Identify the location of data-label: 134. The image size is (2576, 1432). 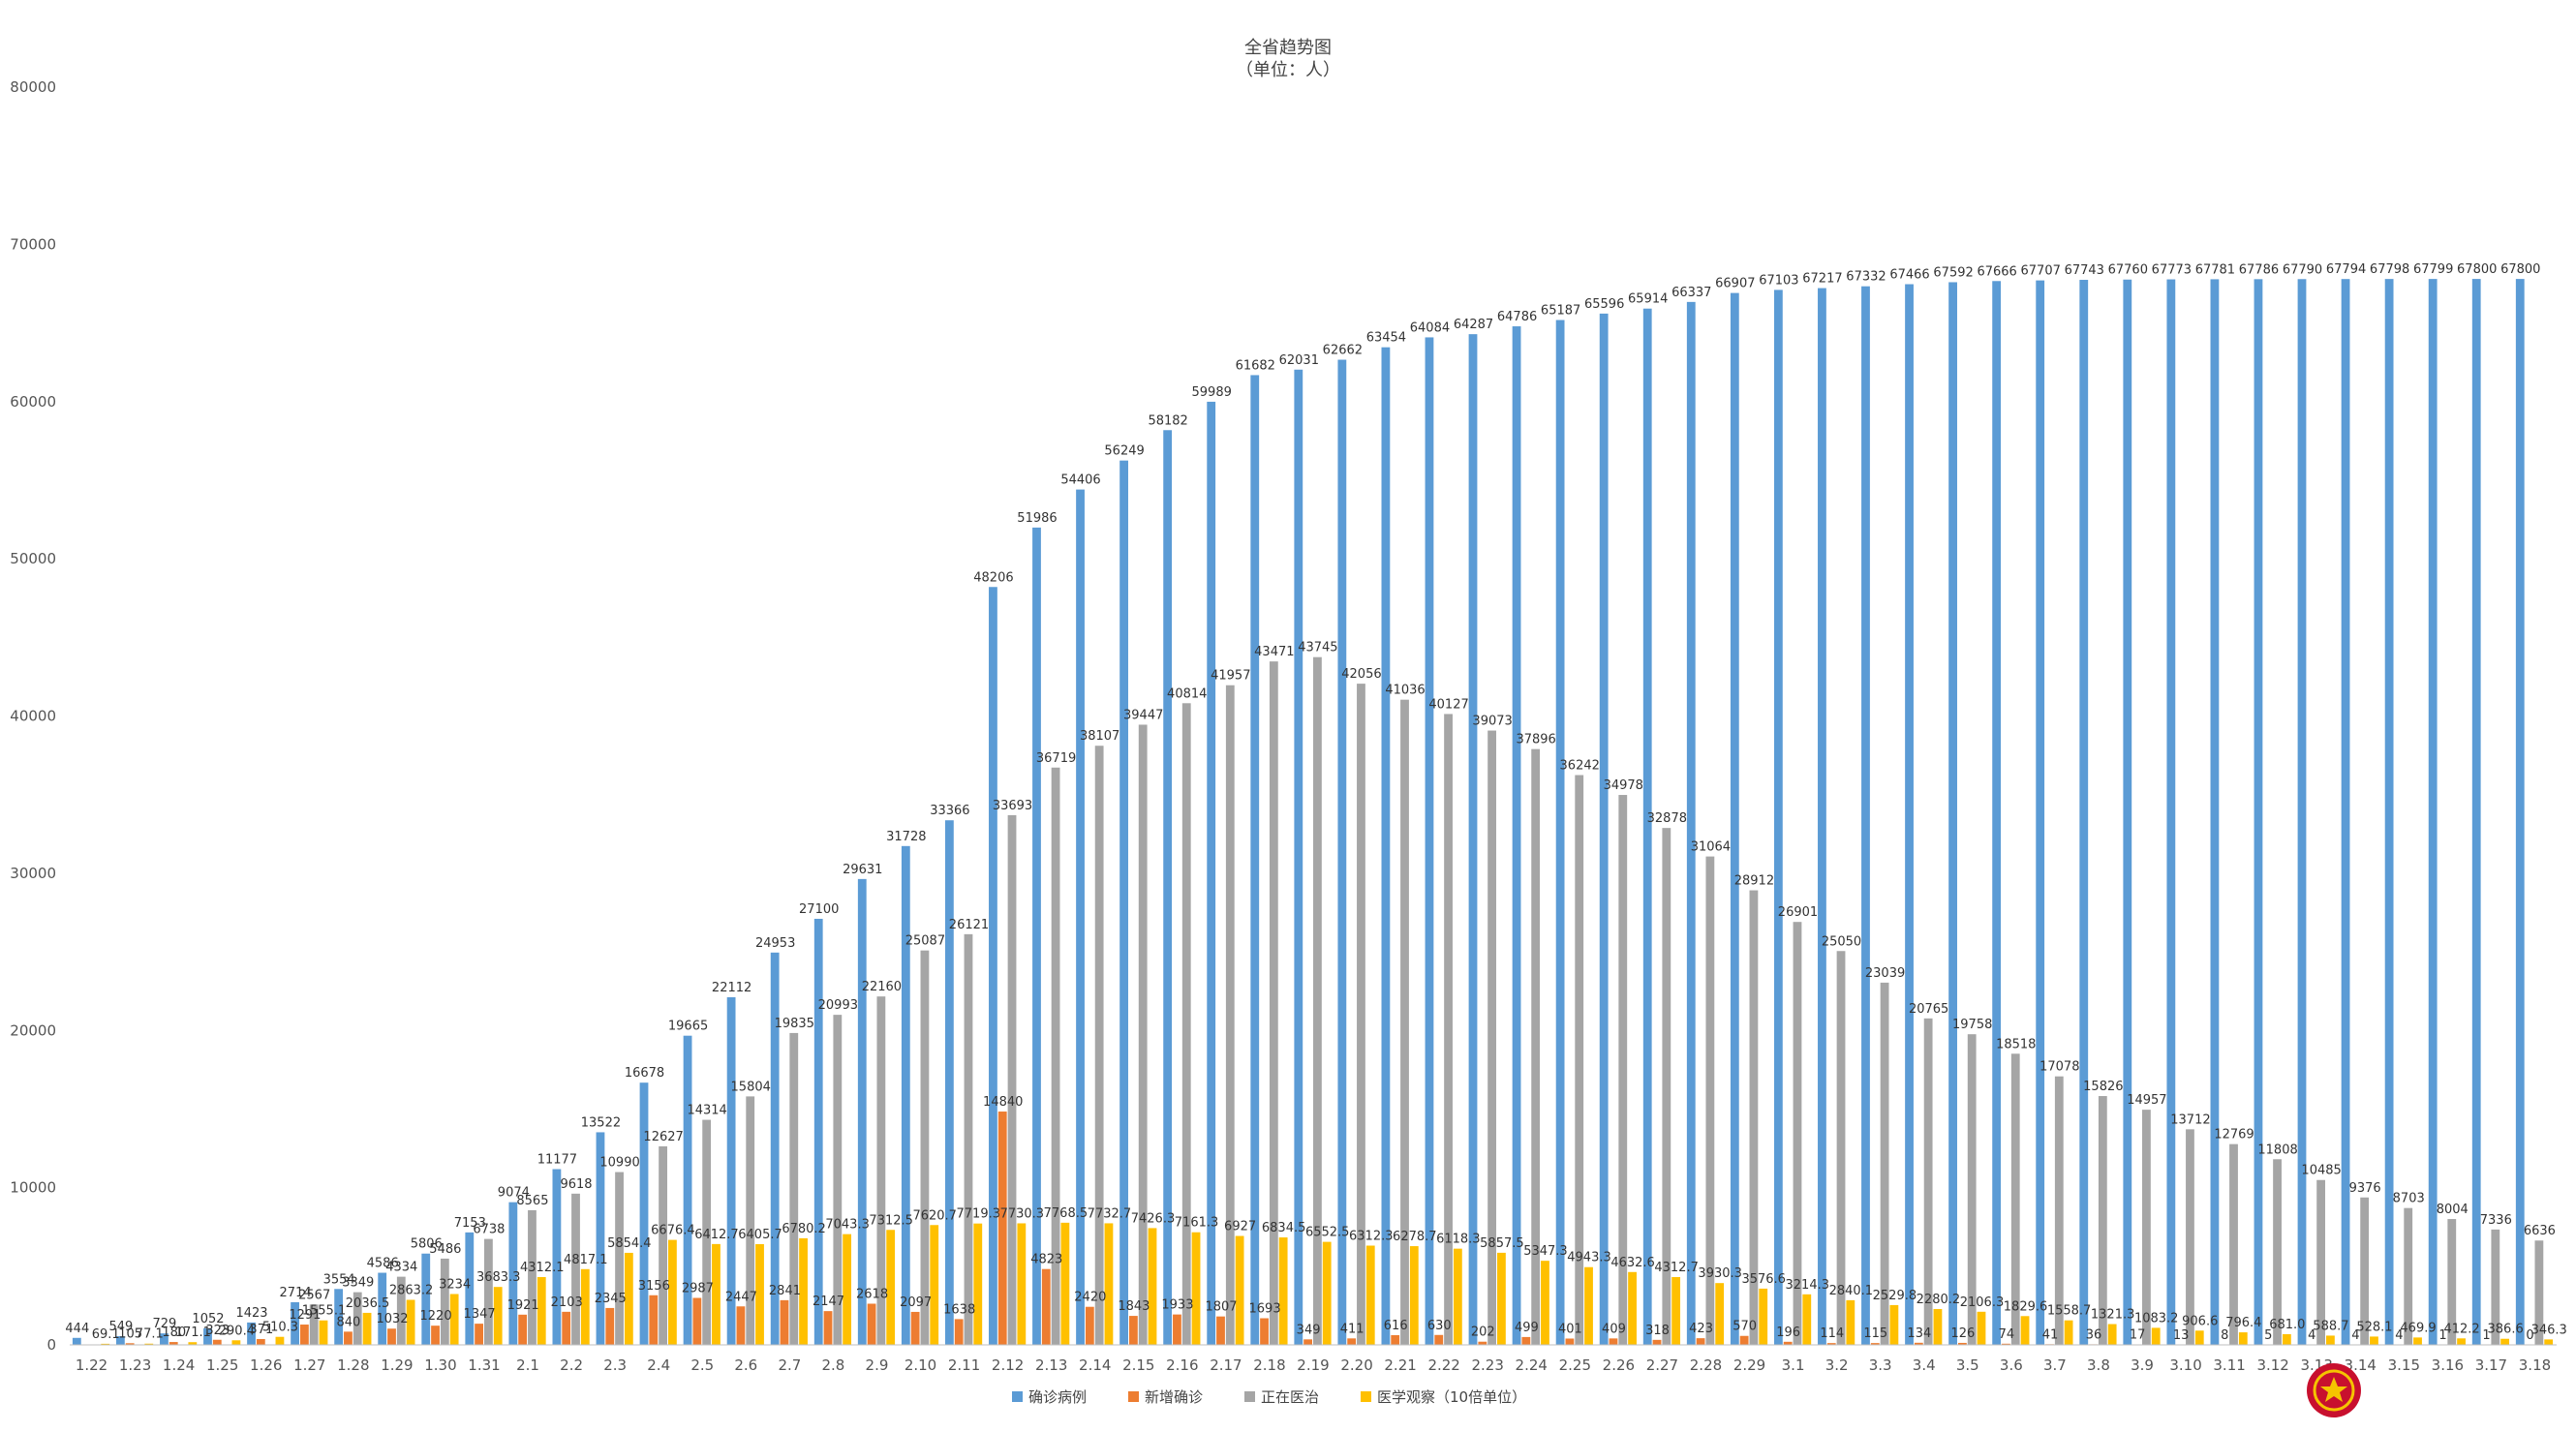
(1919, 1333).